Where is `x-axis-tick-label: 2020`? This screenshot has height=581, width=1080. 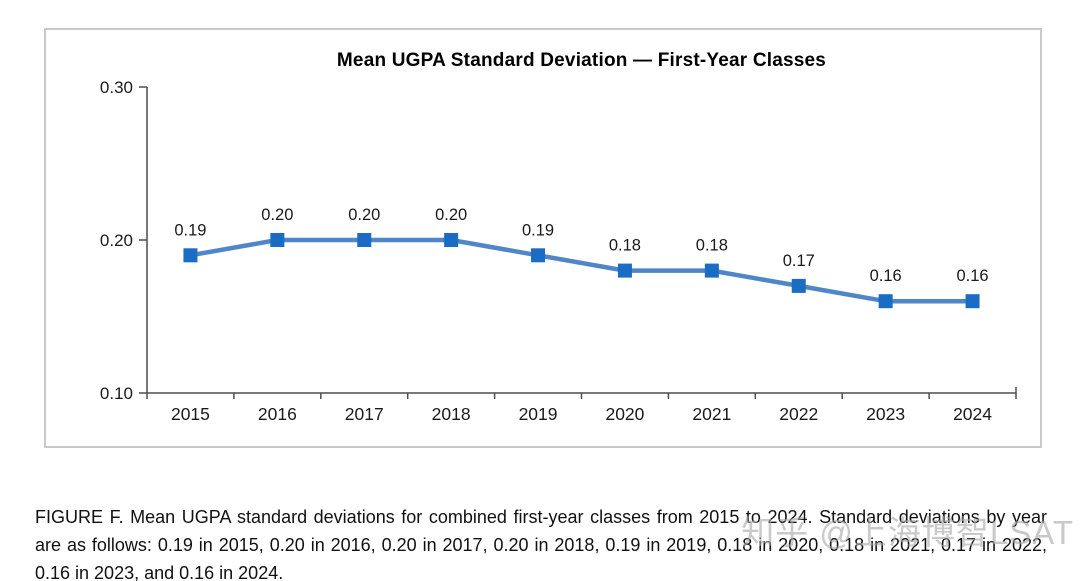 x-axis-tick-label: 2020 is located at coordinates (624, 414).